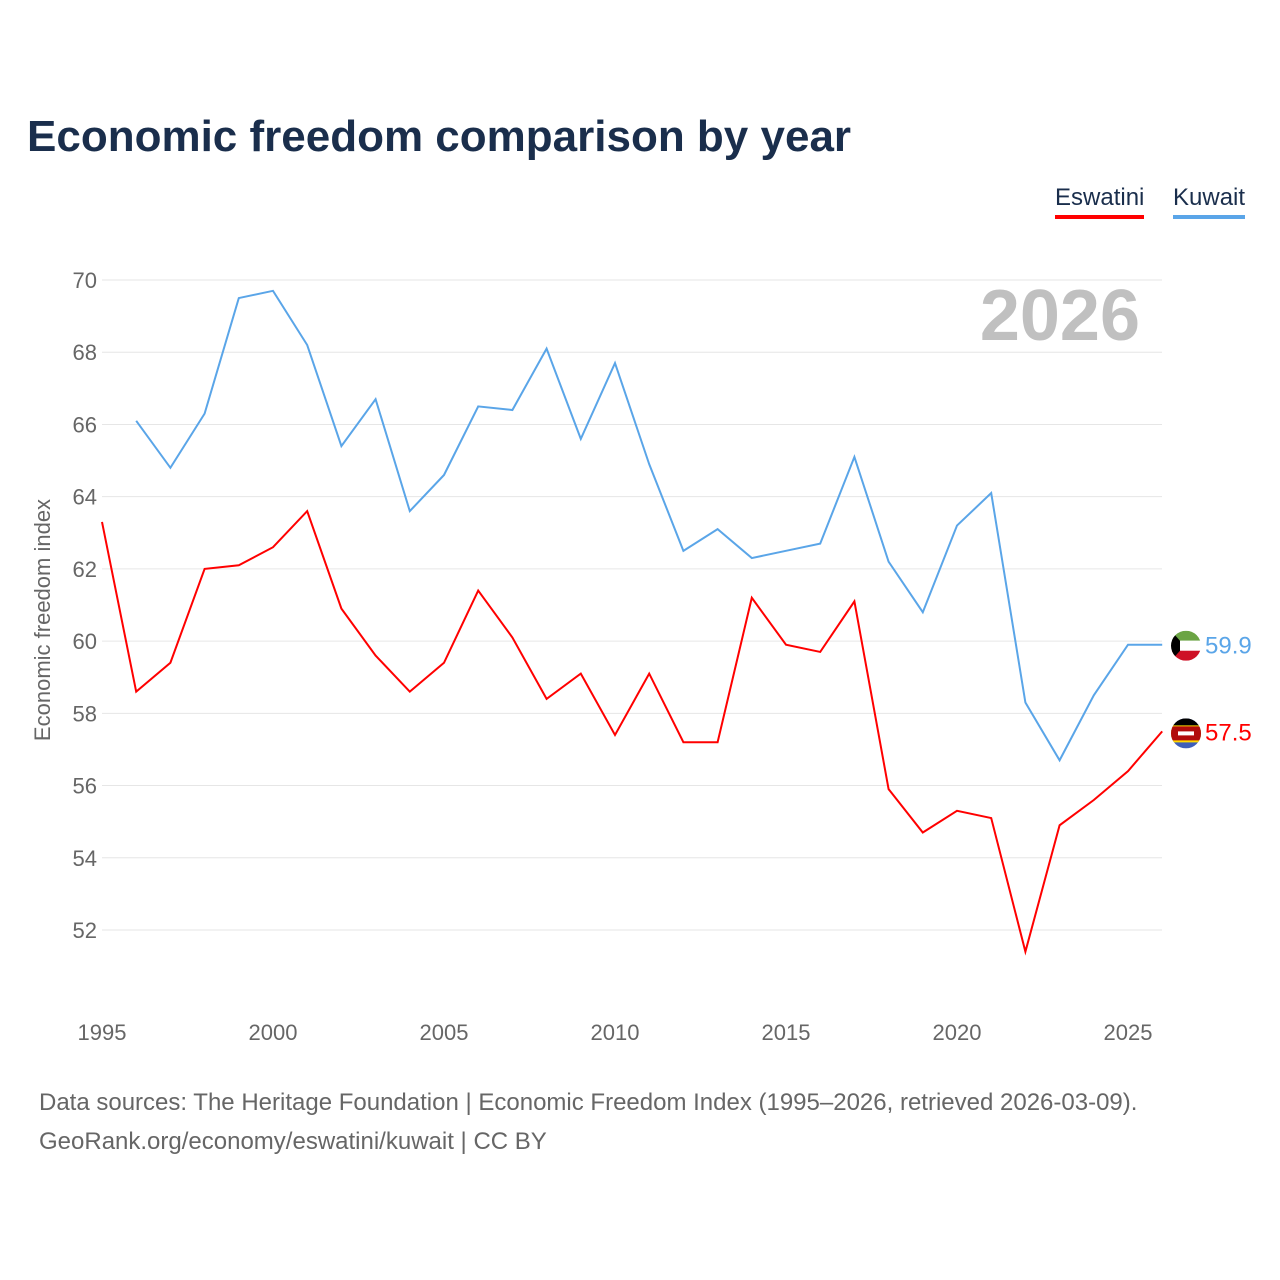 The width and height of the screenshot is (1280, 1280). I want to click on y-tick-label: 70, so click(85, 280).